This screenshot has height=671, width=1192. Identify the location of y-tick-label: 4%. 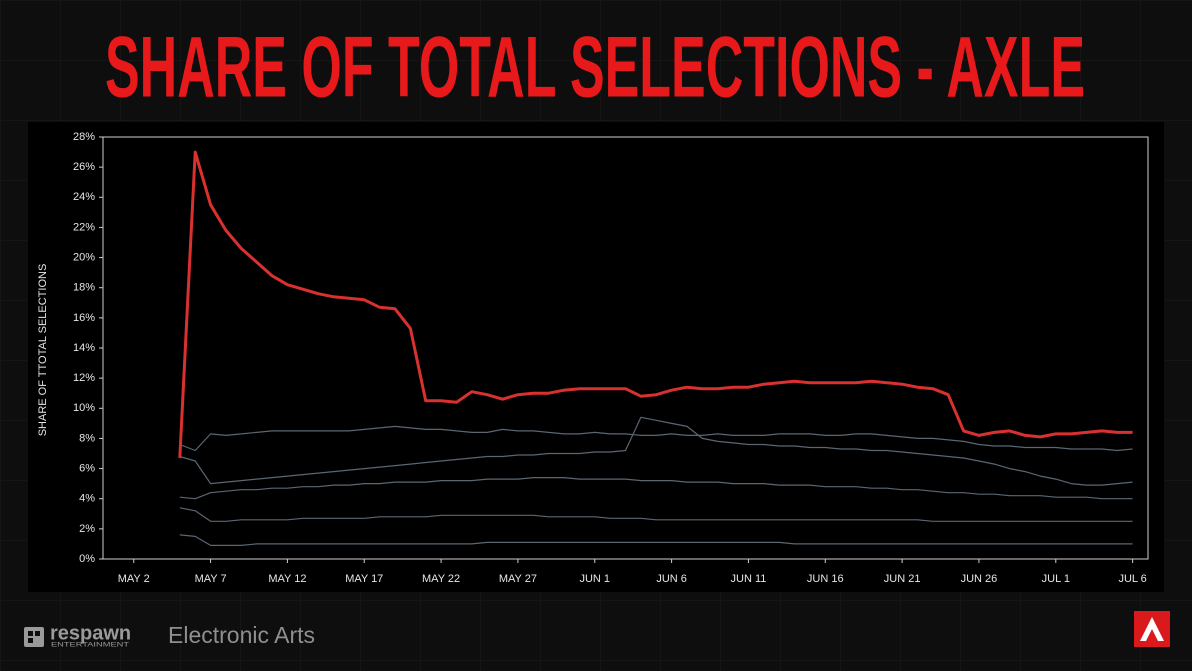
(87, 499).